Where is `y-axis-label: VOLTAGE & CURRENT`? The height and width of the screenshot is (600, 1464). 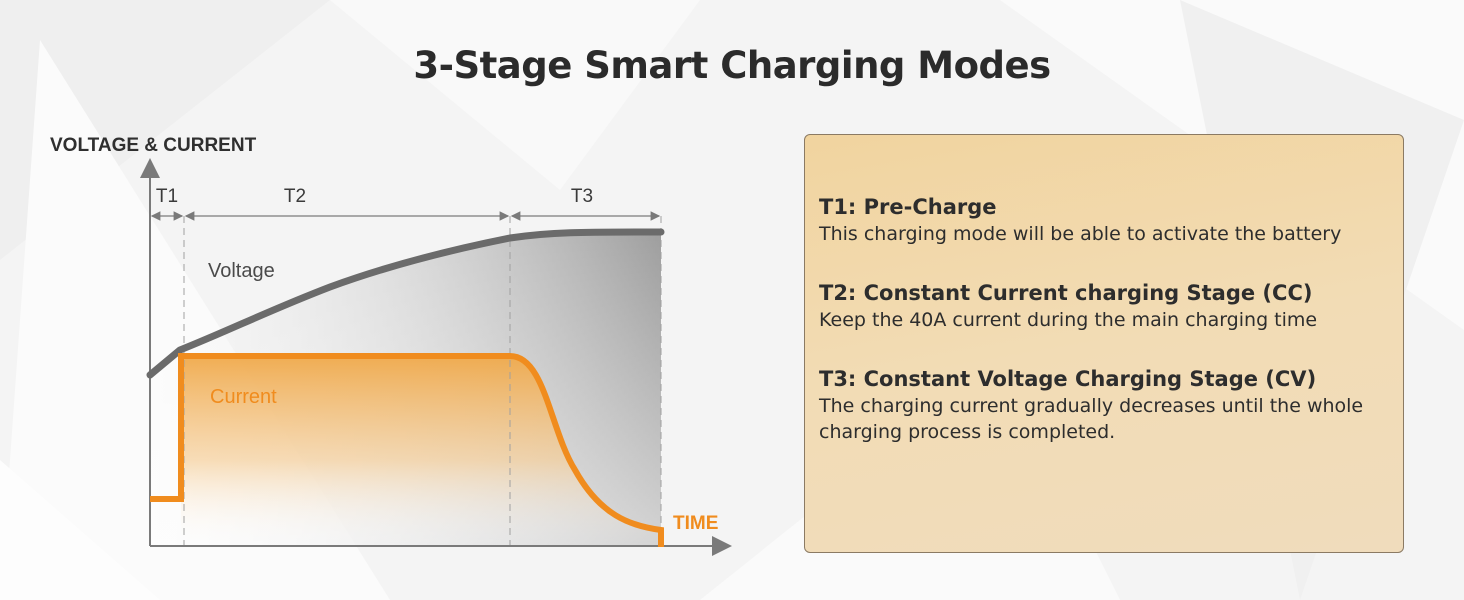 y-axis-label: VOLTAGE & CURRENT is located at coordinates (153, 145).